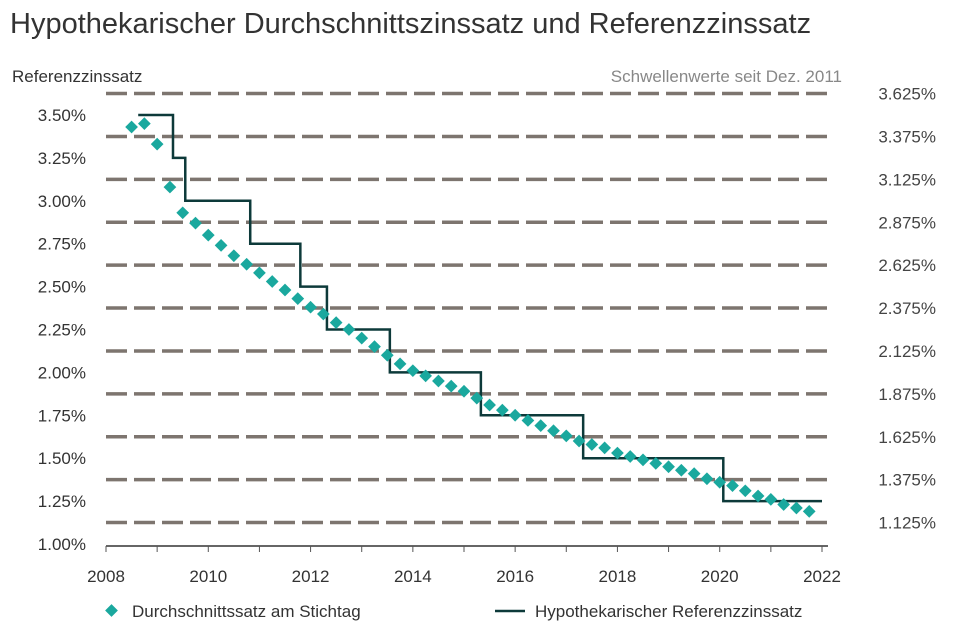 This screenshot has height=634, width=960. I want to click on threshold-label: 2.875%, so click(907, 222).